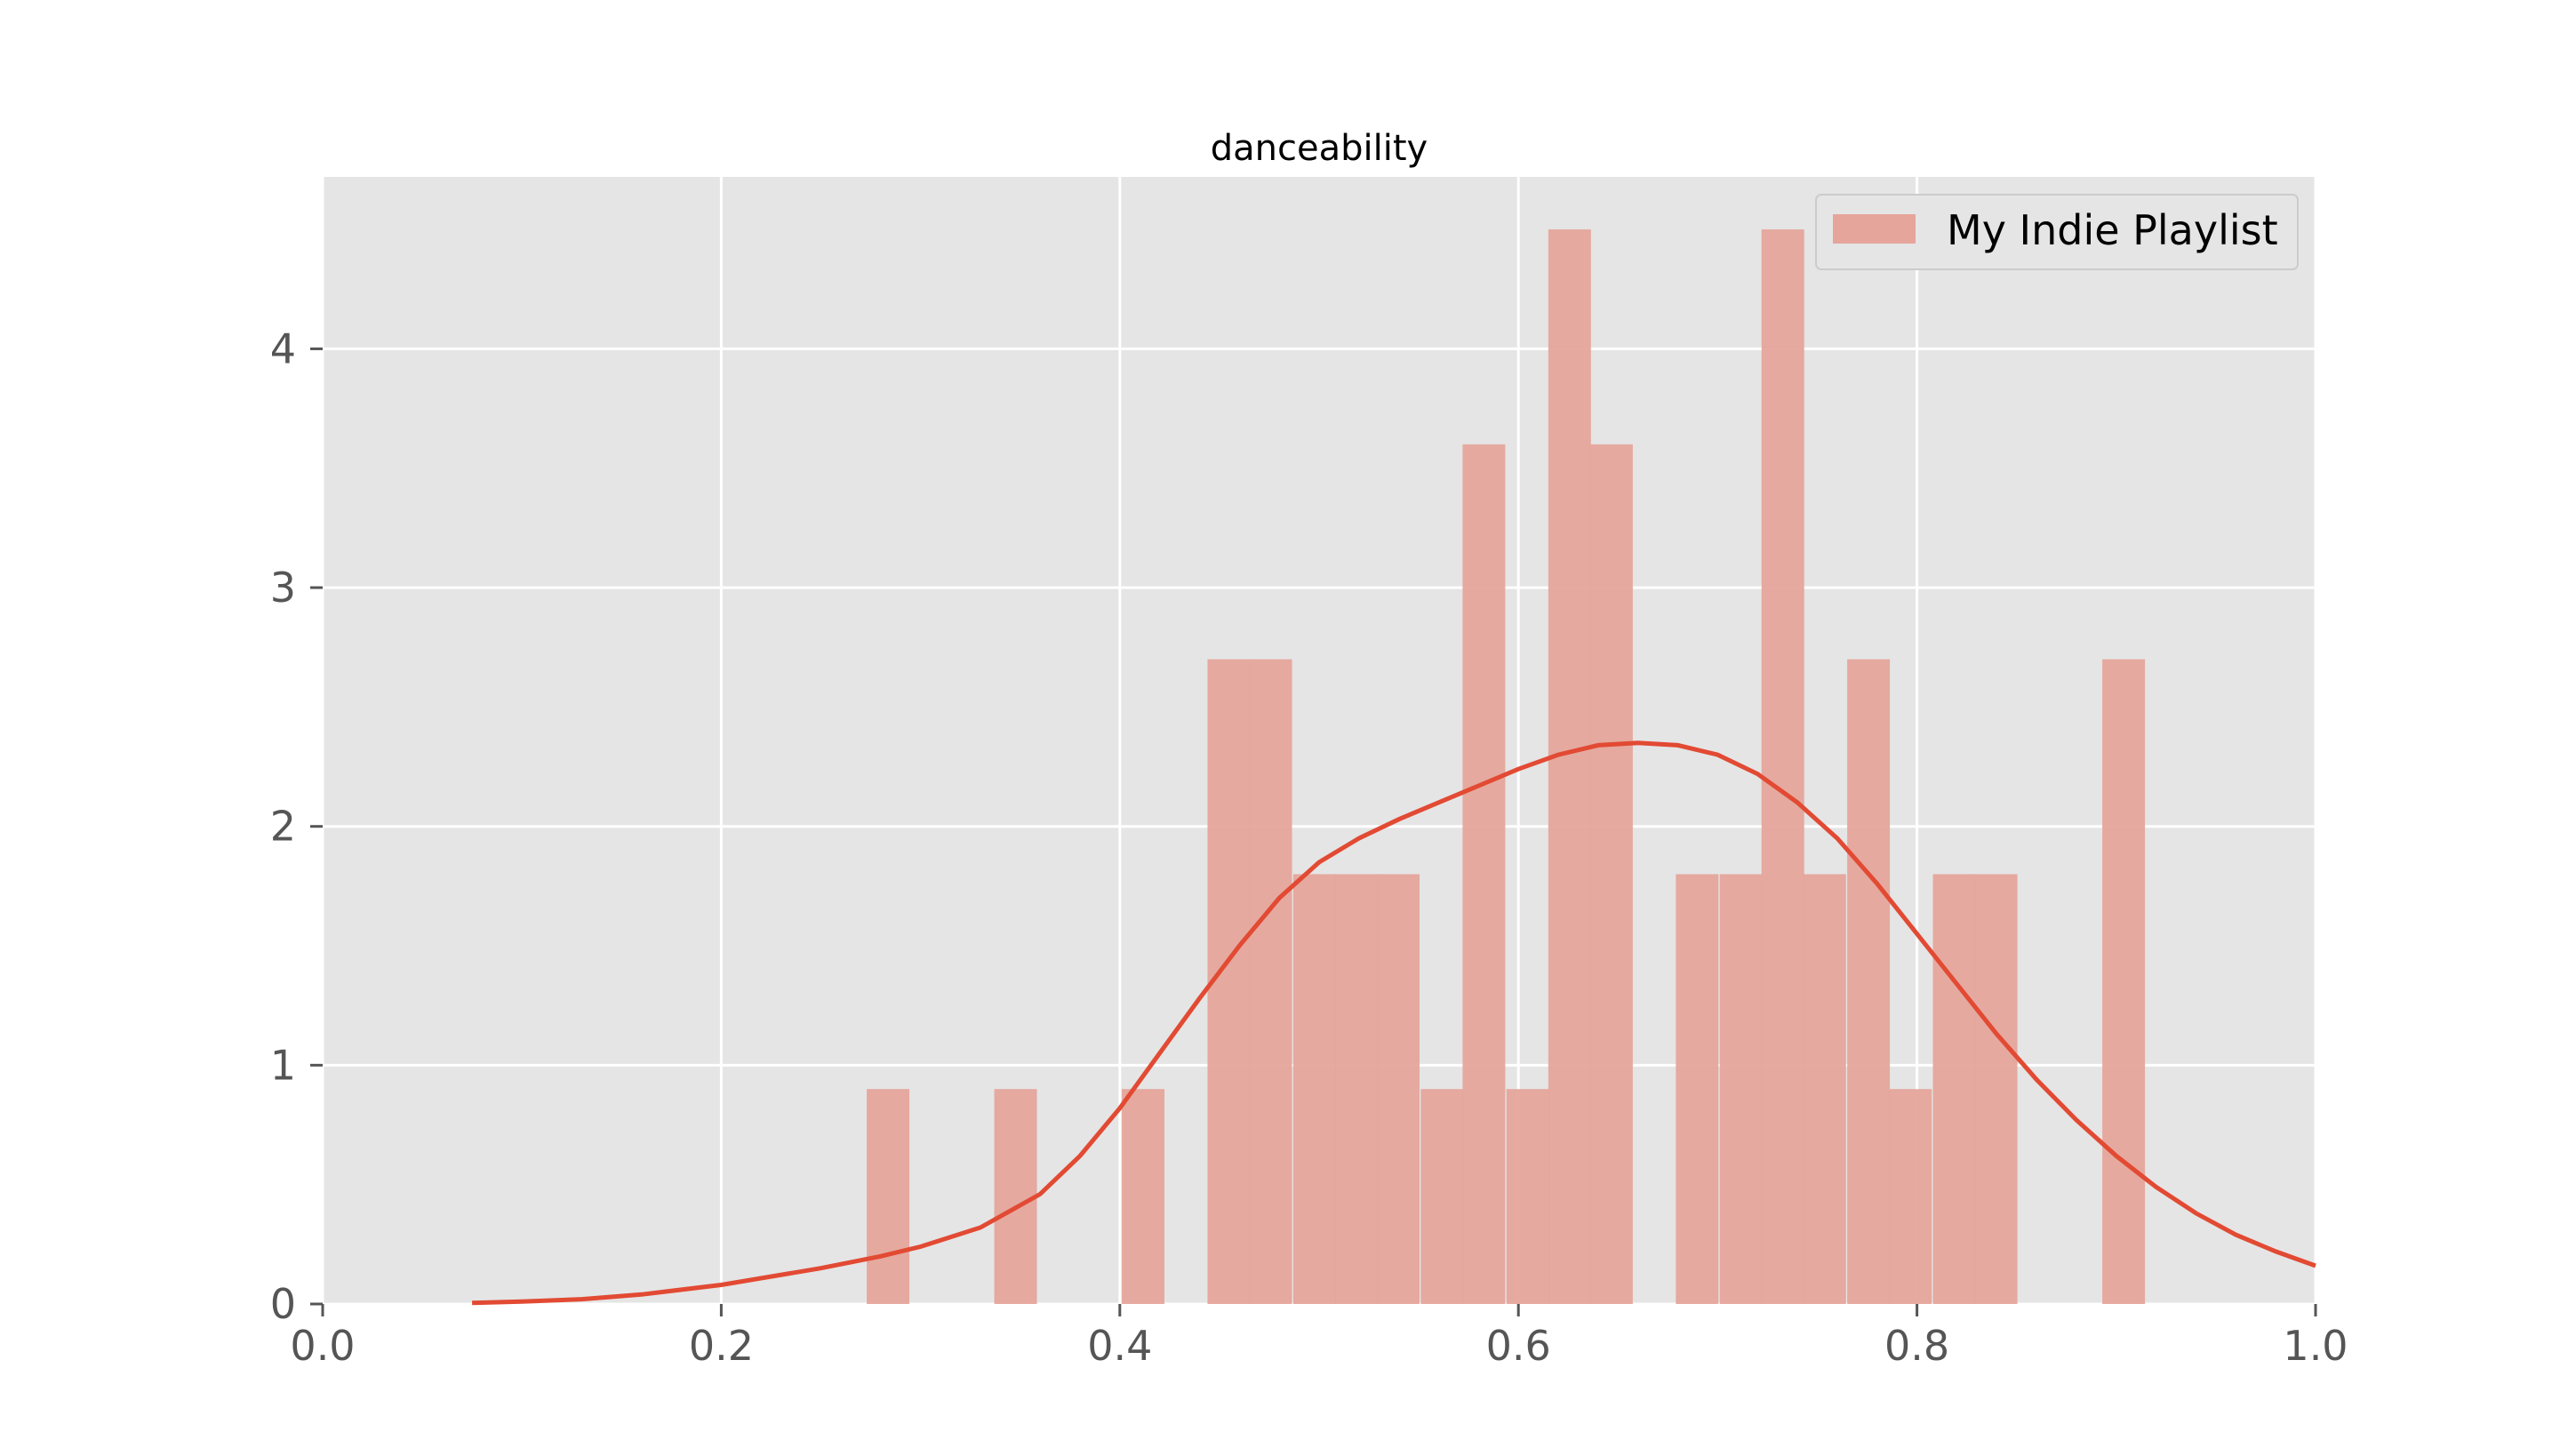 This screenshot has width=2560, height=1456. I want to click on legend-label: My Indie Playlist, so click(2112, 230).